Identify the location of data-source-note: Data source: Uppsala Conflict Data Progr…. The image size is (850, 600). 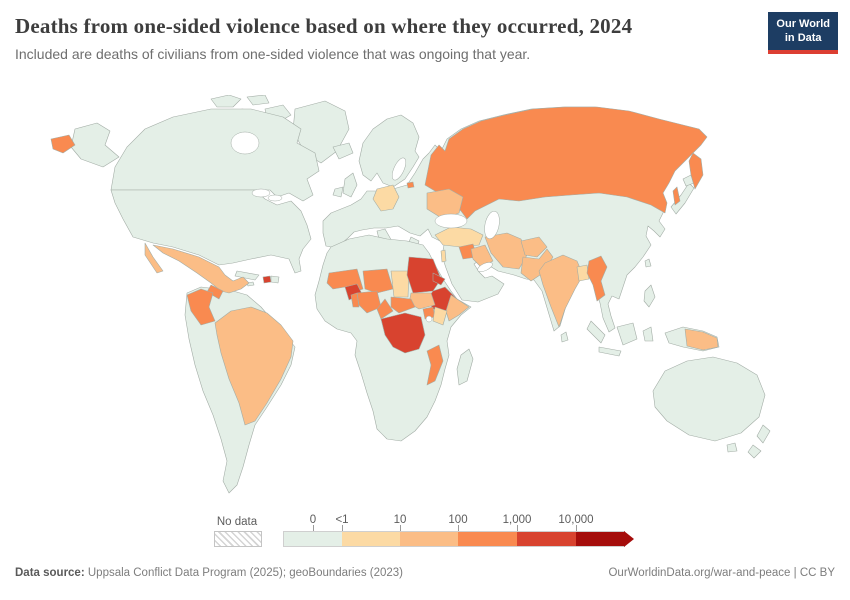
(209, 573).